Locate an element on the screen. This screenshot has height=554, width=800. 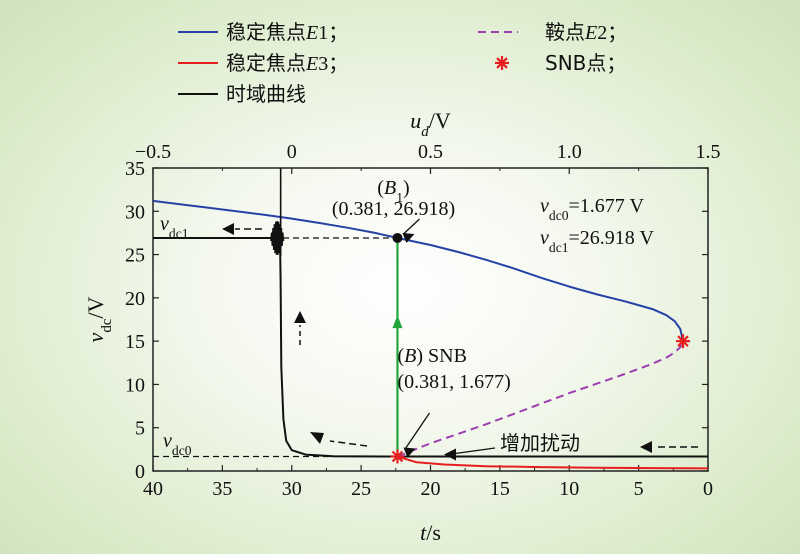
b1-label: (B1) is located at coordinates (393, 191).